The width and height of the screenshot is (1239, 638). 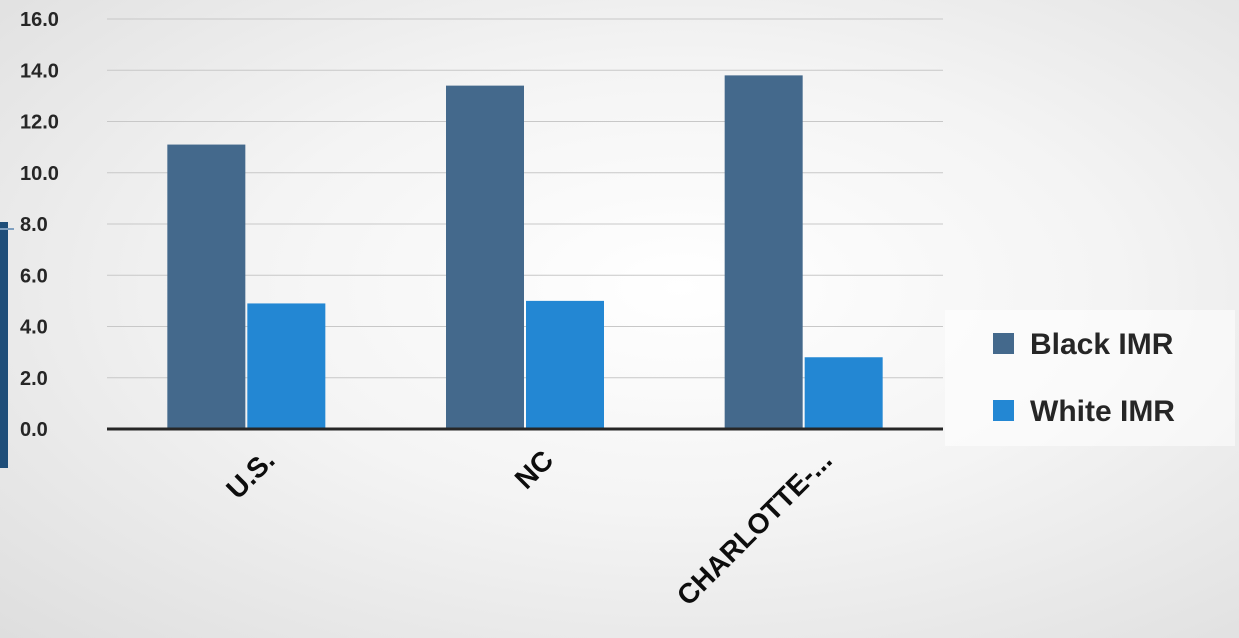 What do you see at coordinates (34, 430) in the screenshot?
I see `y-tick-label: 0.0` at bounding box center [34, 430].